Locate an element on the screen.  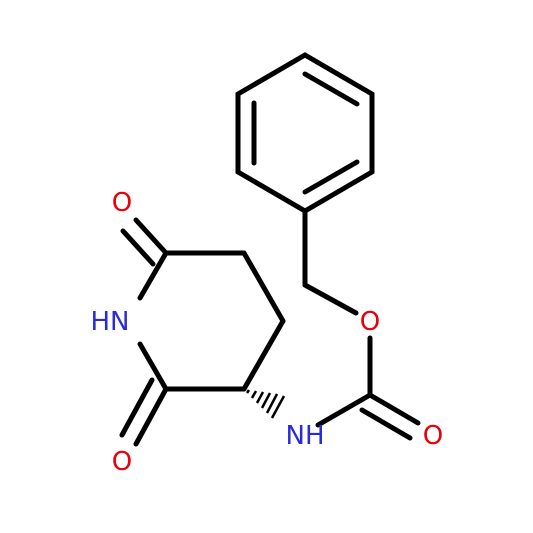
hashed-wedge is located at coordinates (265, 404).